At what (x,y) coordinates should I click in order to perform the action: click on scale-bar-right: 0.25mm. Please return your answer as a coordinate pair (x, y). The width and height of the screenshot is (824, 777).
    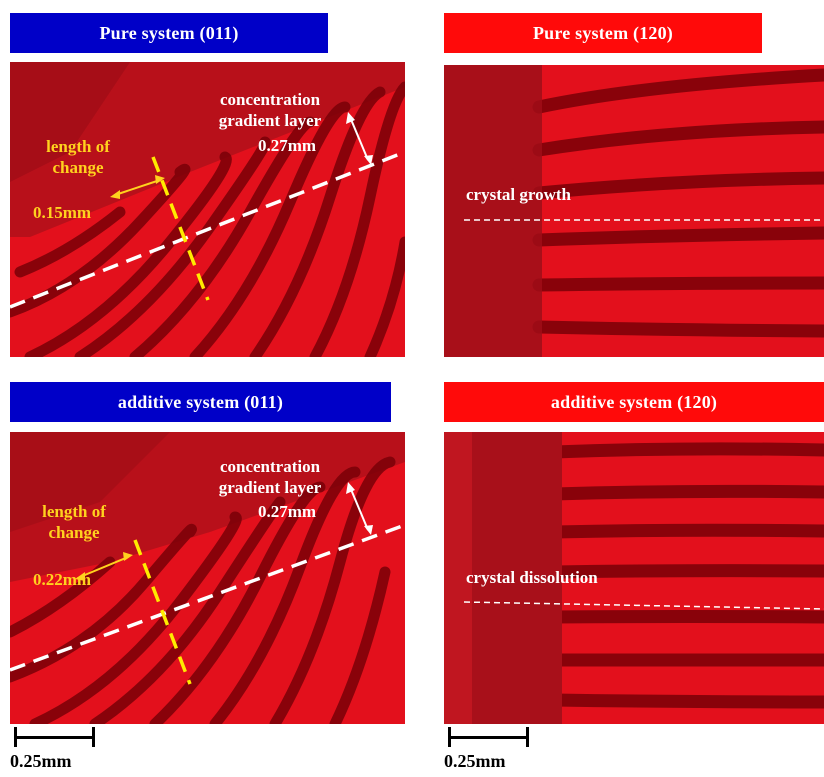
    Looking at the image, I should click on (491, 752).